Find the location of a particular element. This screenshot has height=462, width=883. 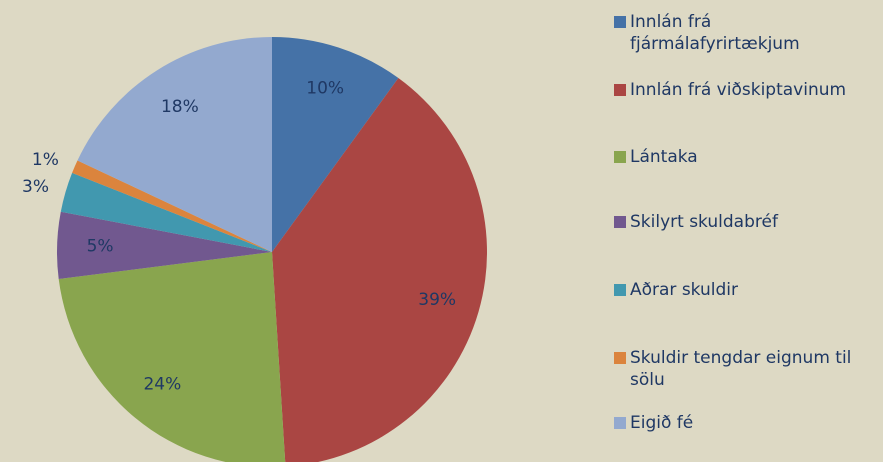

data-label: 1% is located at coordinates (45, 160).